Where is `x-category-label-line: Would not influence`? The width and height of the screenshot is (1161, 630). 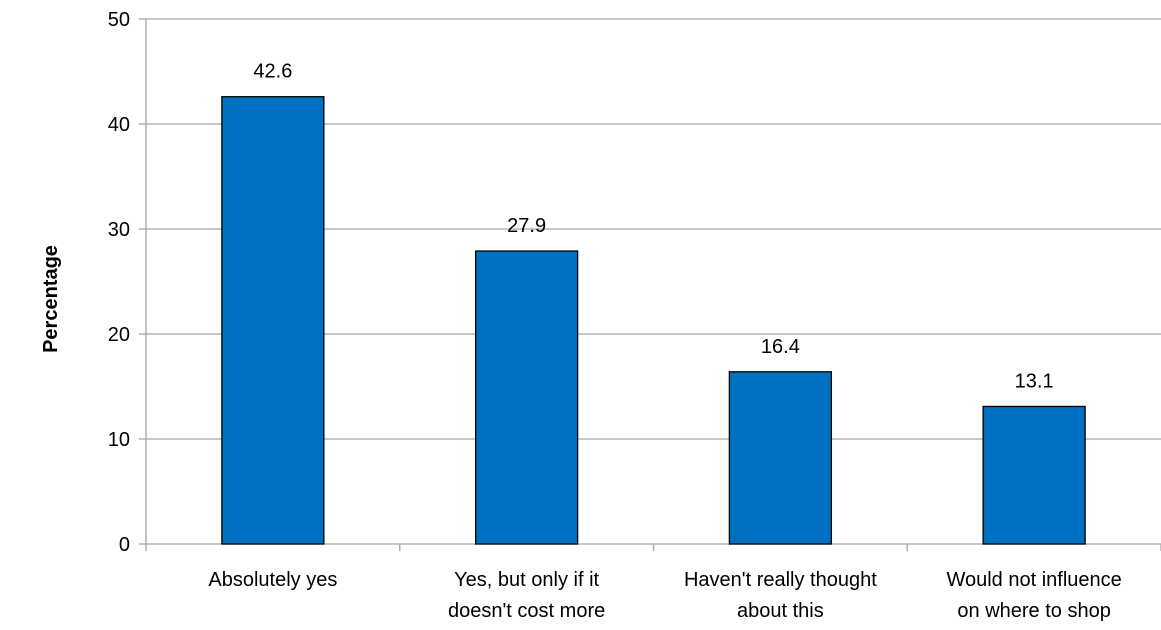
x-category-label-line: Would not influence is located at coordinates (1033, 580).